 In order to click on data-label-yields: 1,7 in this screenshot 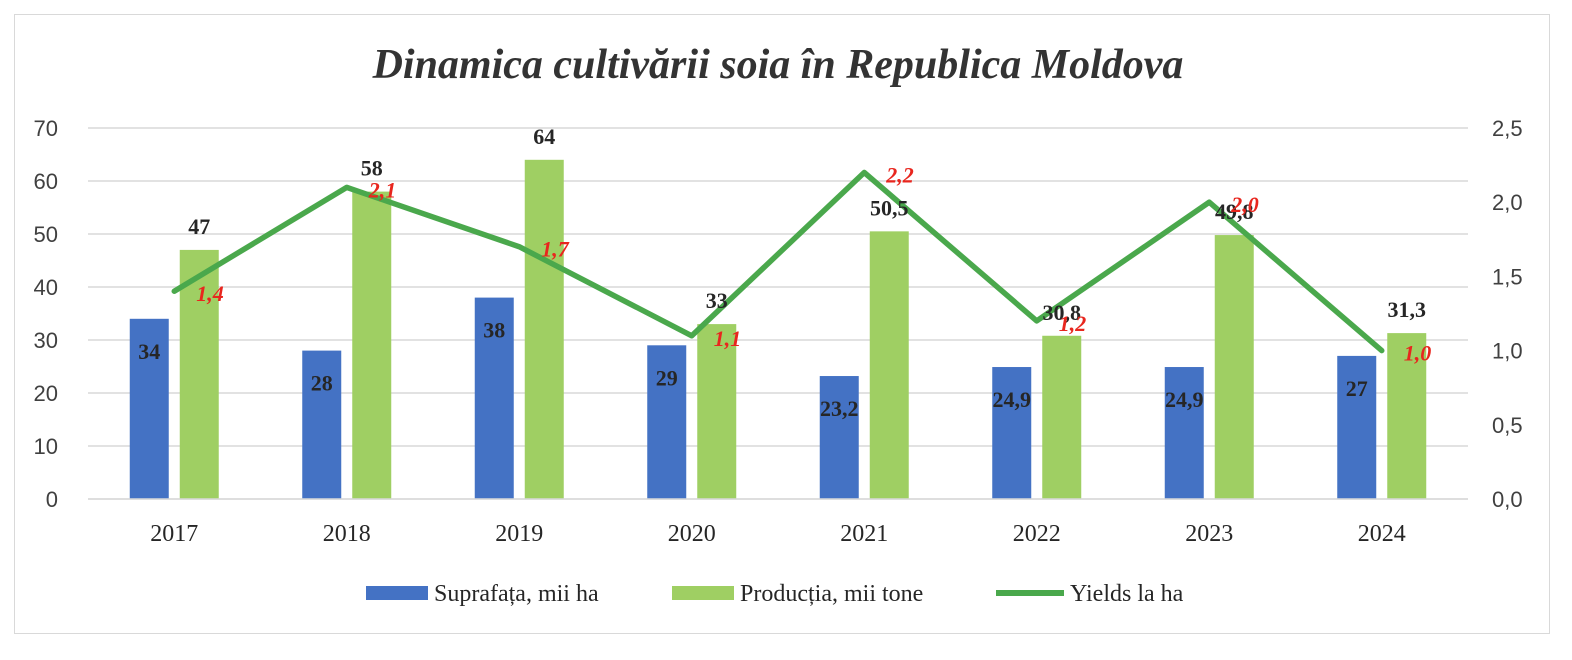, I will do `click(555, 249)`.